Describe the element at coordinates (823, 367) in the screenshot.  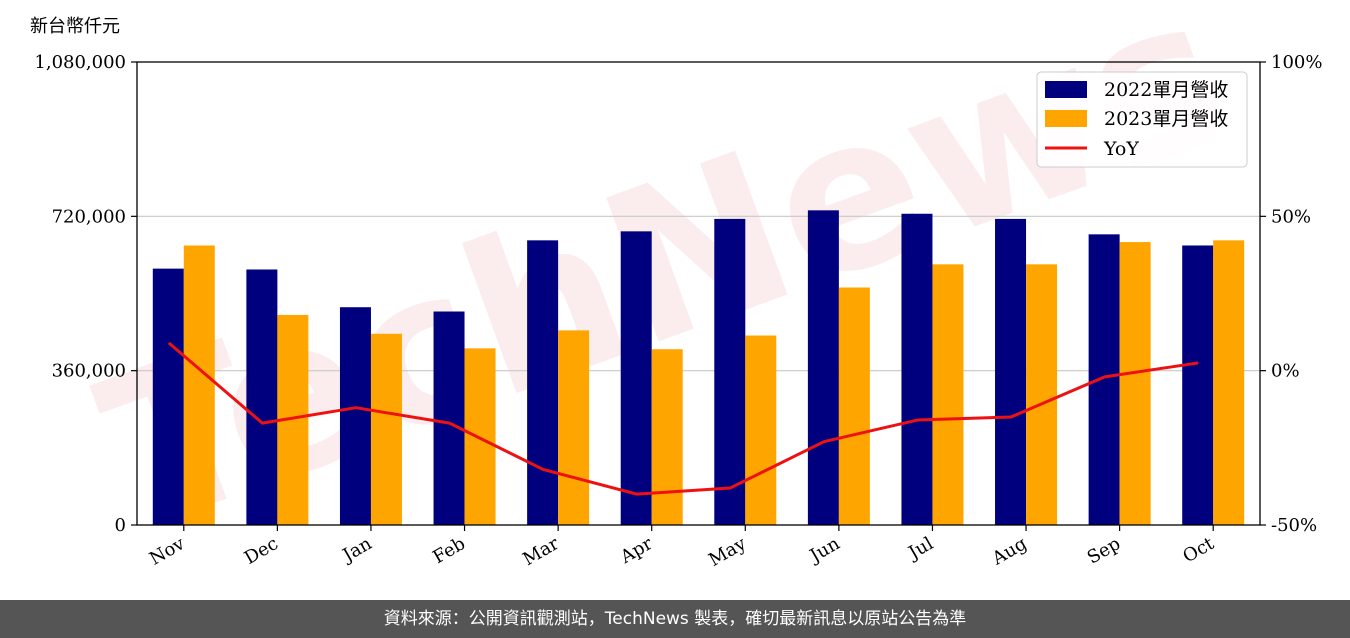
I see `bar-2022-jun` at that location.